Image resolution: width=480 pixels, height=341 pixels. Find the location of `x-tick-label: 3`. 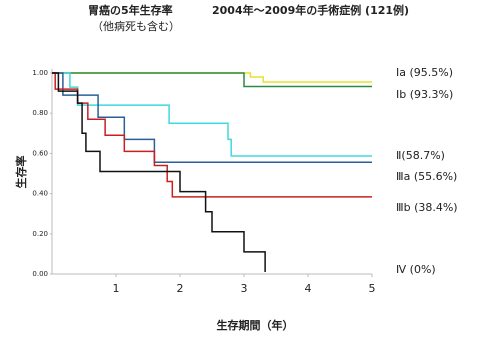

x-tick-label: 3 is located at coordinates (244, 288).